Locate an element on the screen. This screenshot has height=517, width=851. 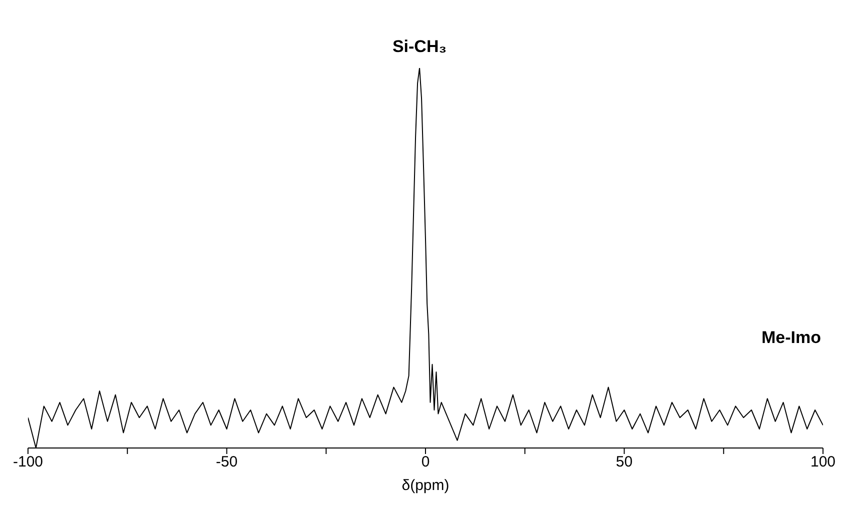
x-tick-label: 0 is located at coordinates (425, 462).